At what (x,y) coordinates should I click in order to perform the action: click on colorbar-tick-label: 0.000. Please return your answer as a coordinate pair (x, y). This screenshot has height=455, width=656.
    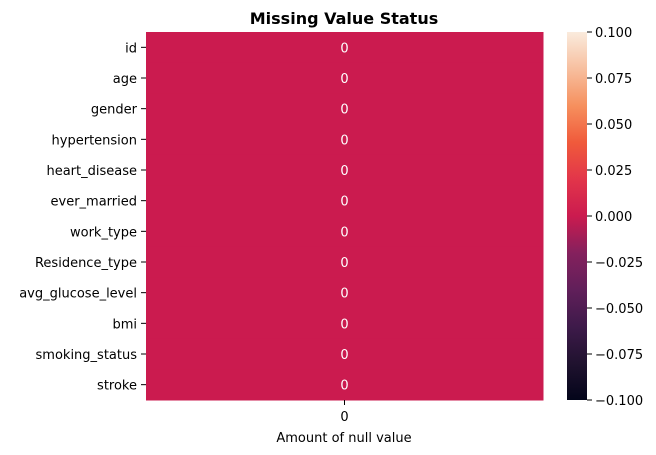
    Looking at the image, I should click on (613, 217).